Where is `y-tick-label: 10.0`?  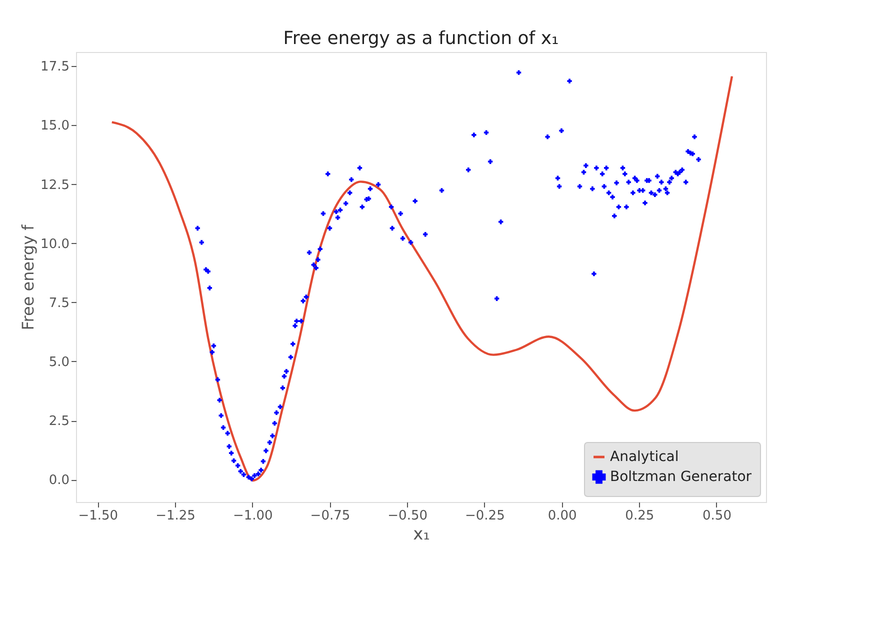
y-tick-label: 10.0 is located at coordinates (55, 244).